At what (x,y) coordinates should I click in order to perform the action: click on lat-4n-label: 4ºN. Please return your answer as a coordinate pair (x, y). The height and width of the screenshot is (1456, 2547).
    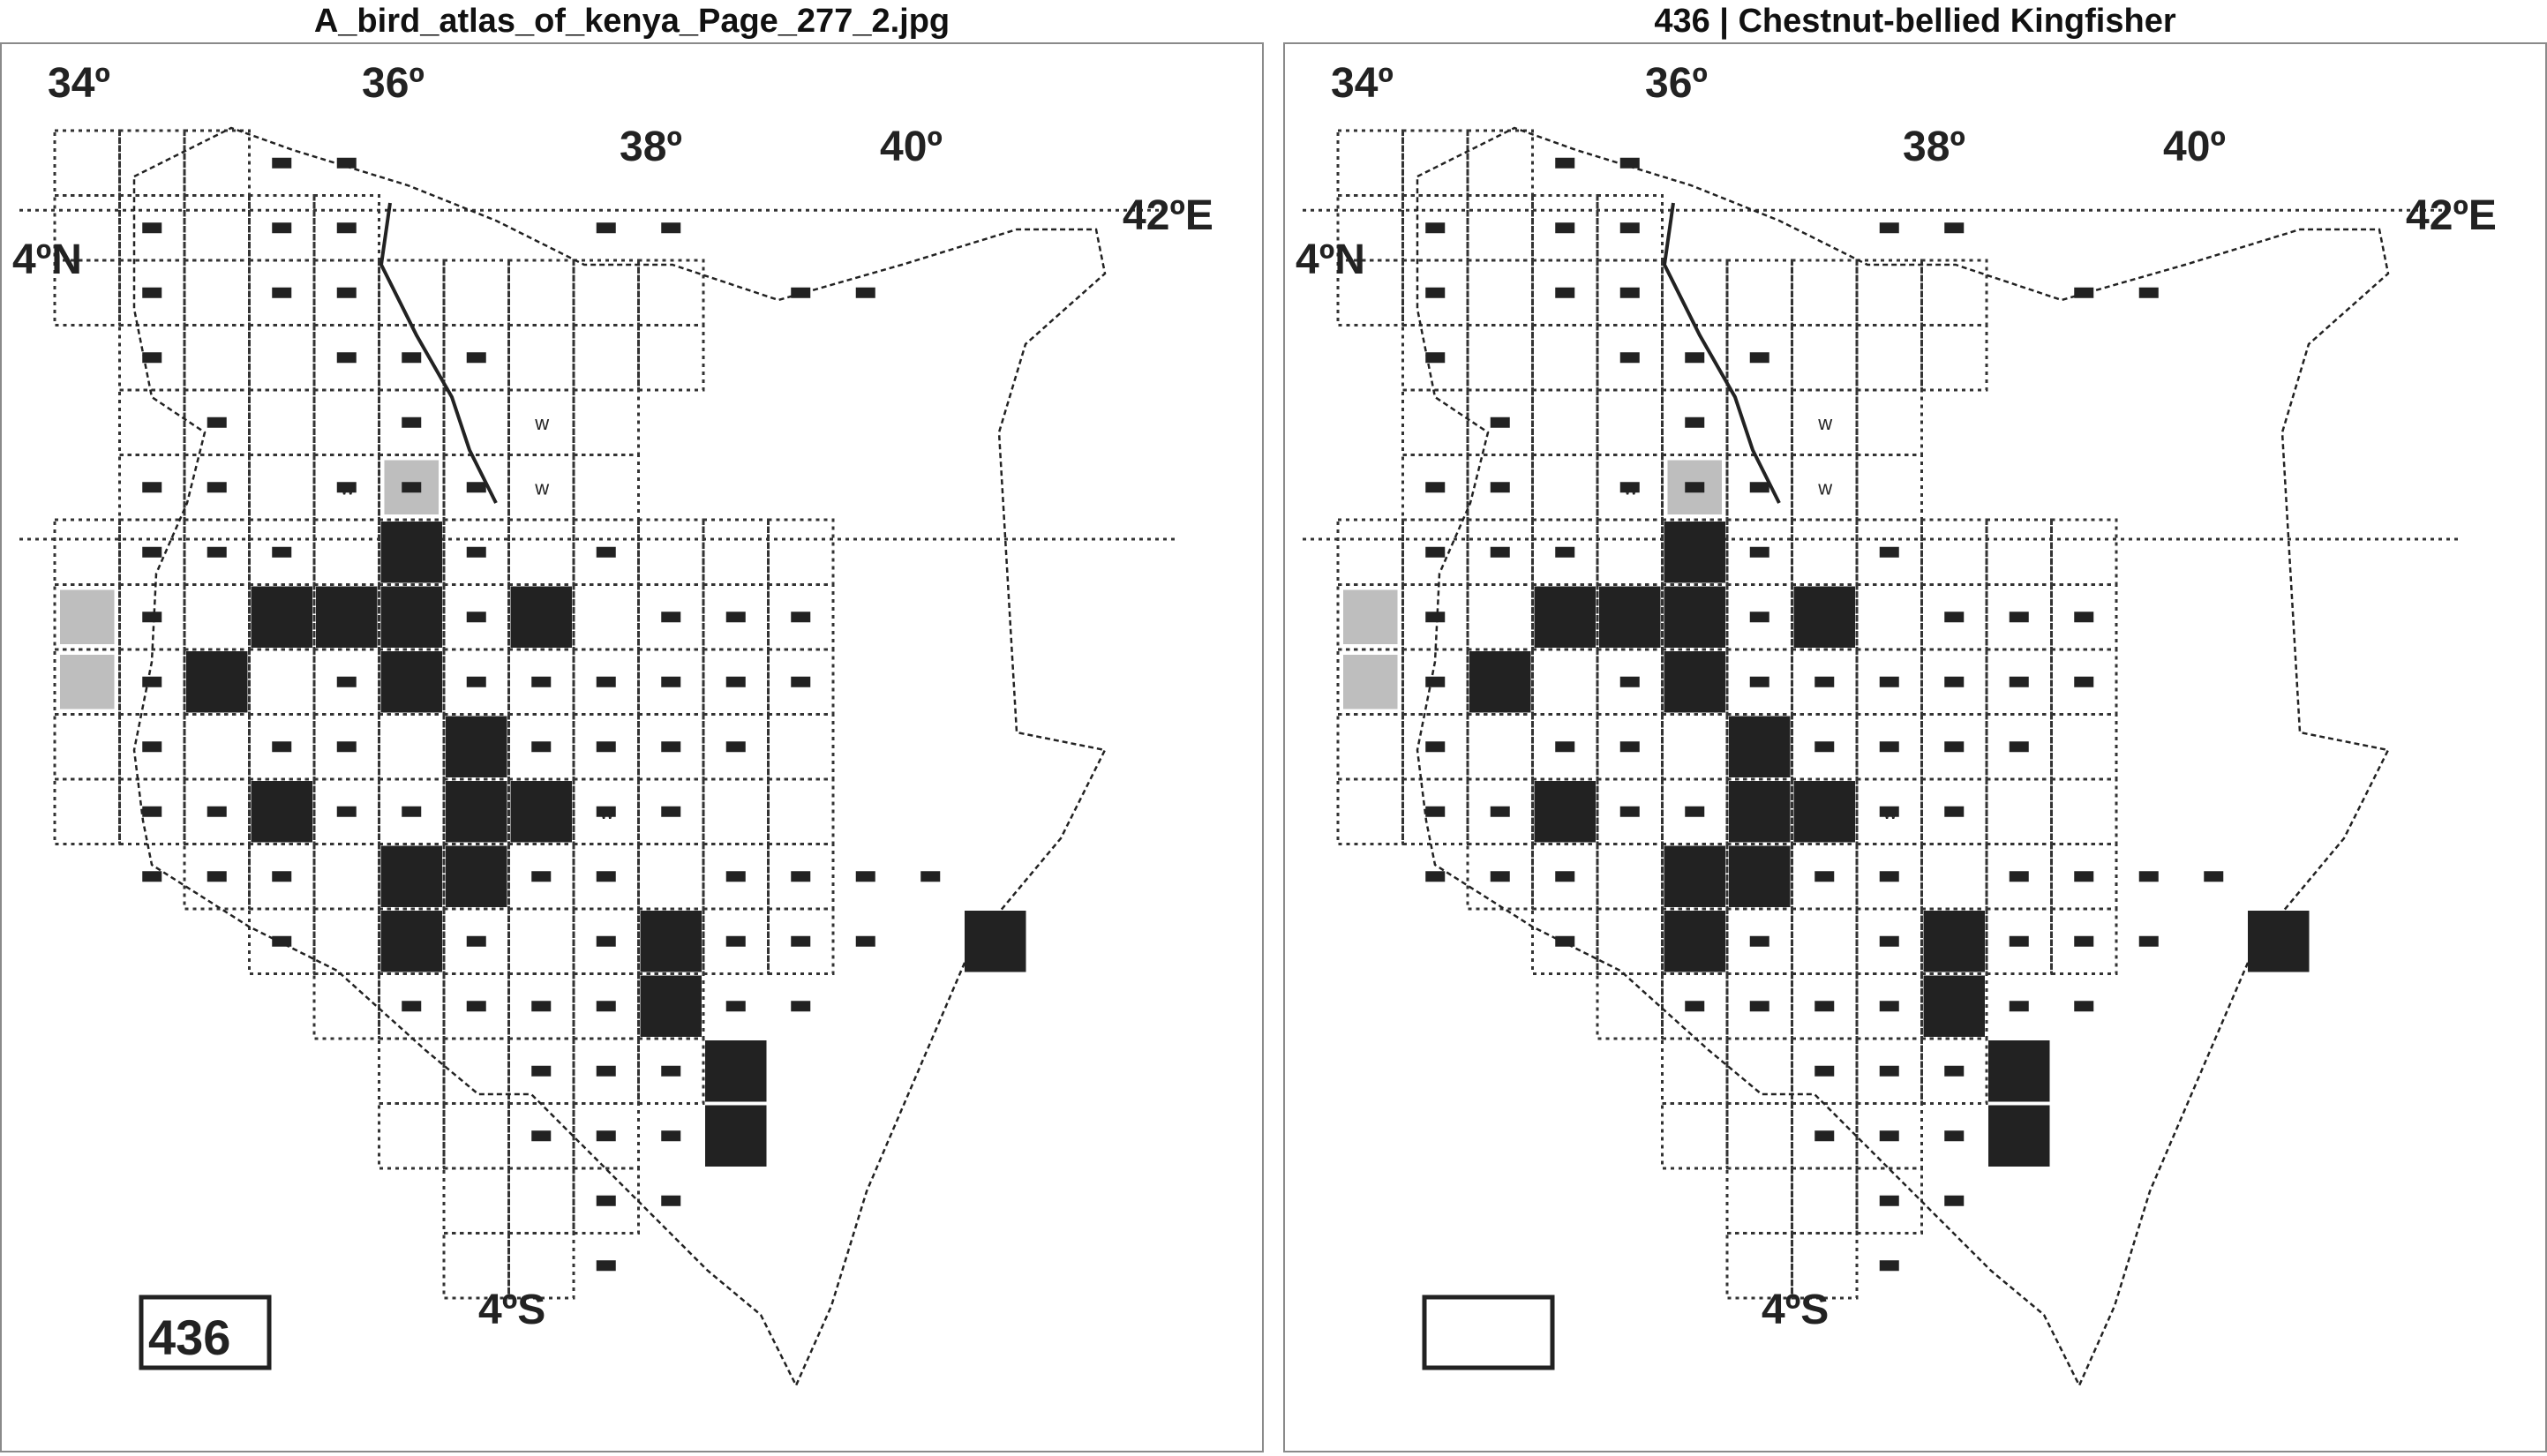
    Looking at the image, I should click on (47, 259).